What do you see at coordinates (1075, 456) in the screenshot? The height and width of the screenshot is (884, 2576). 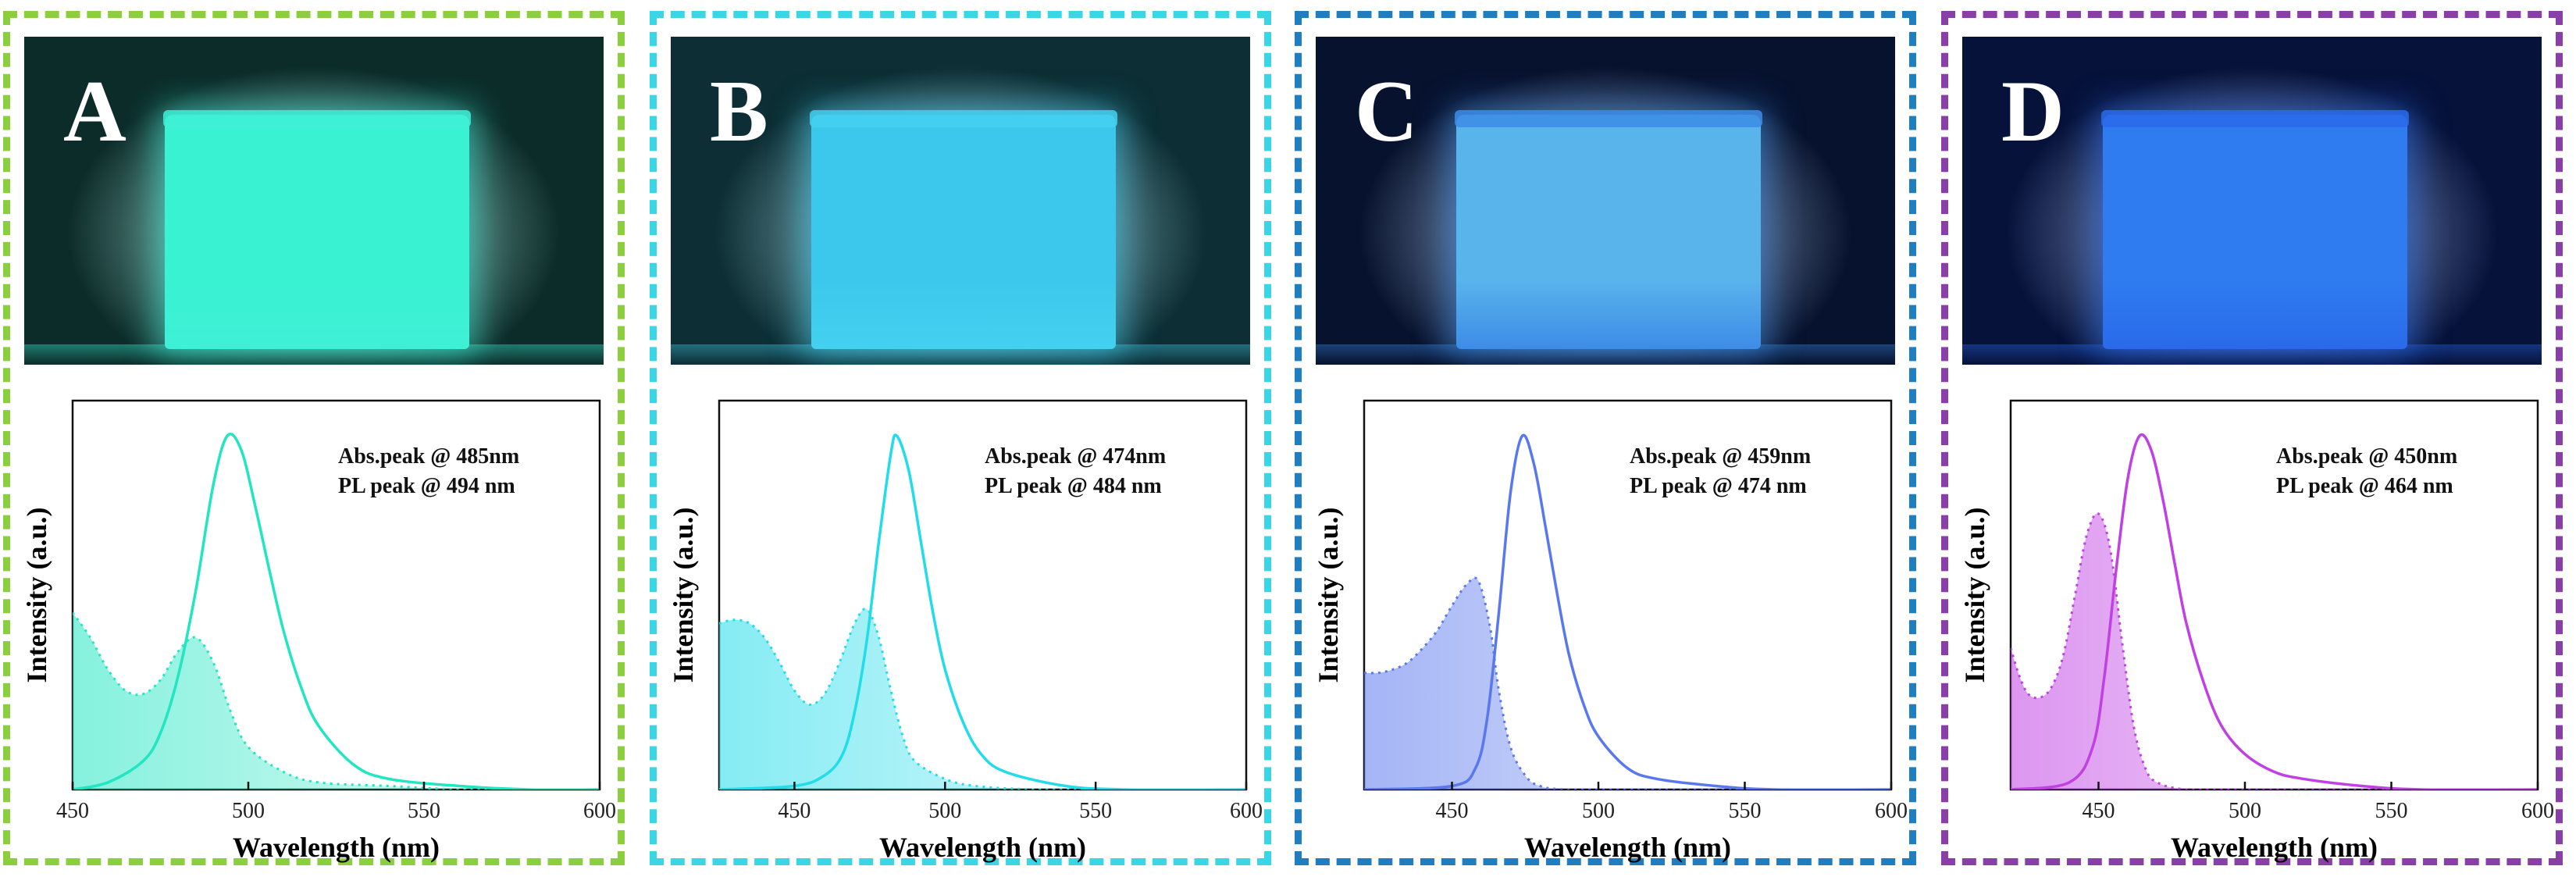 I see `abs-peak-annotation: Abs.peak @ 474nm` at bounding box center [1075, 456].